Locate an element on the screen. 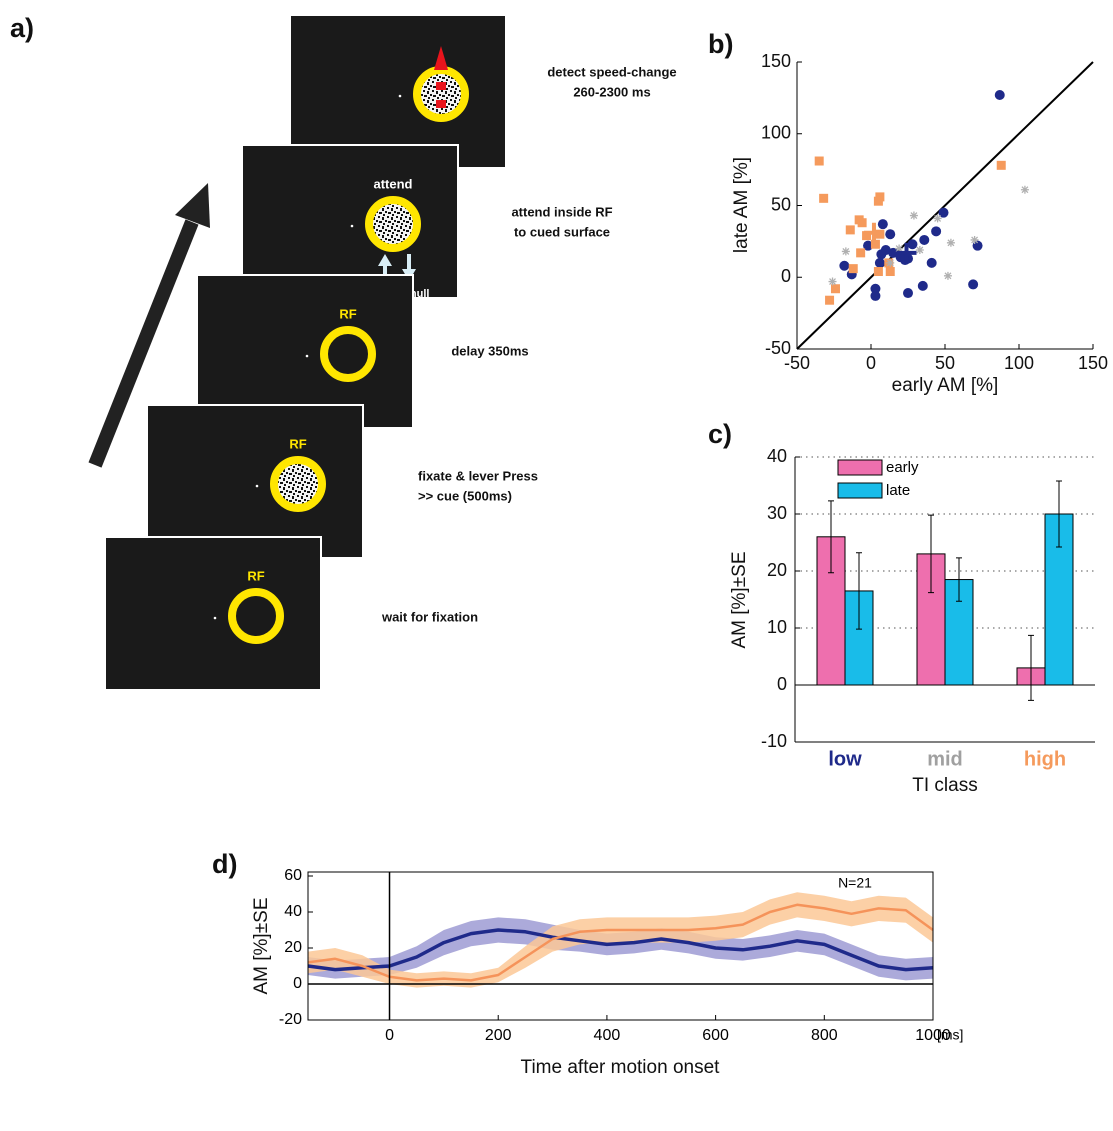  progress-arrow is located at coordinates (143, 343).